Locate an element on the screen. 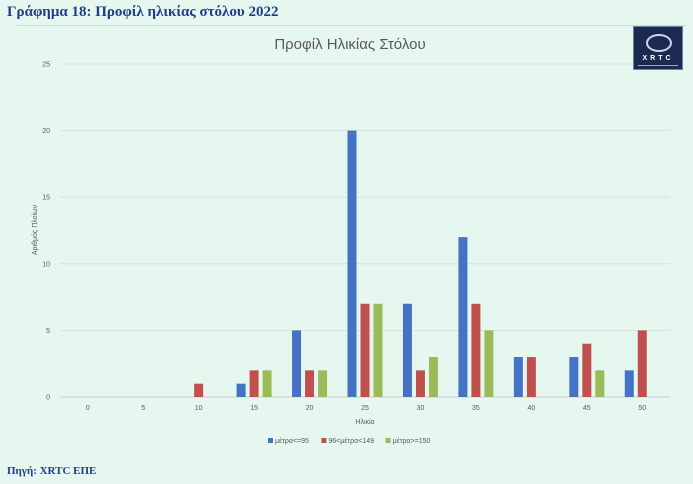 This screenshot has width=693, height=484. ship-emblem-icon is located at coordinates (659, 43).